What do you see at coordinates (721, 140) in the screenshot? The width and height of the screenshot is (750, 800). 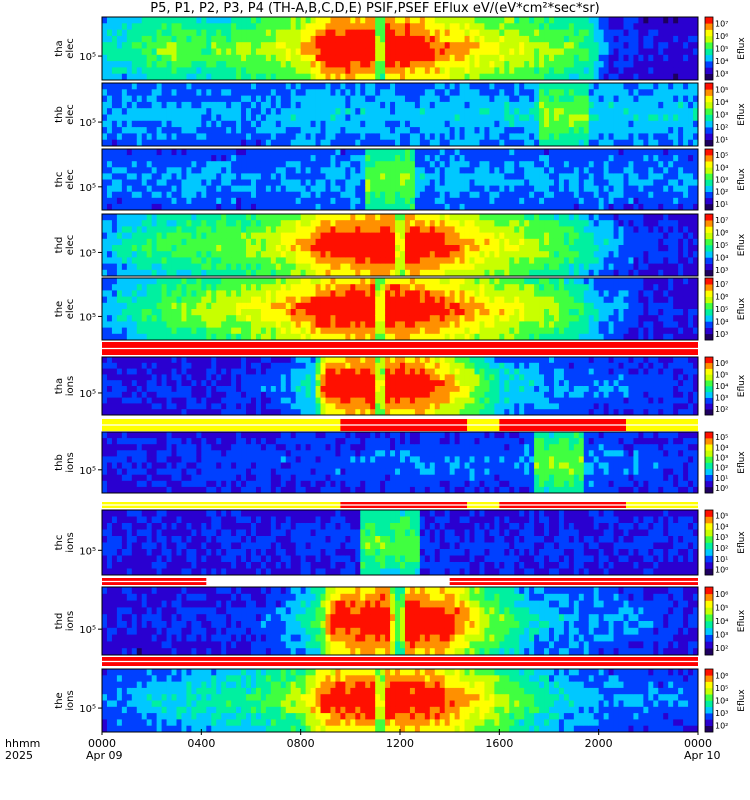 I see `panel-thb-elec-cbar-tick: 10¹` at bounding box center [721, 140].